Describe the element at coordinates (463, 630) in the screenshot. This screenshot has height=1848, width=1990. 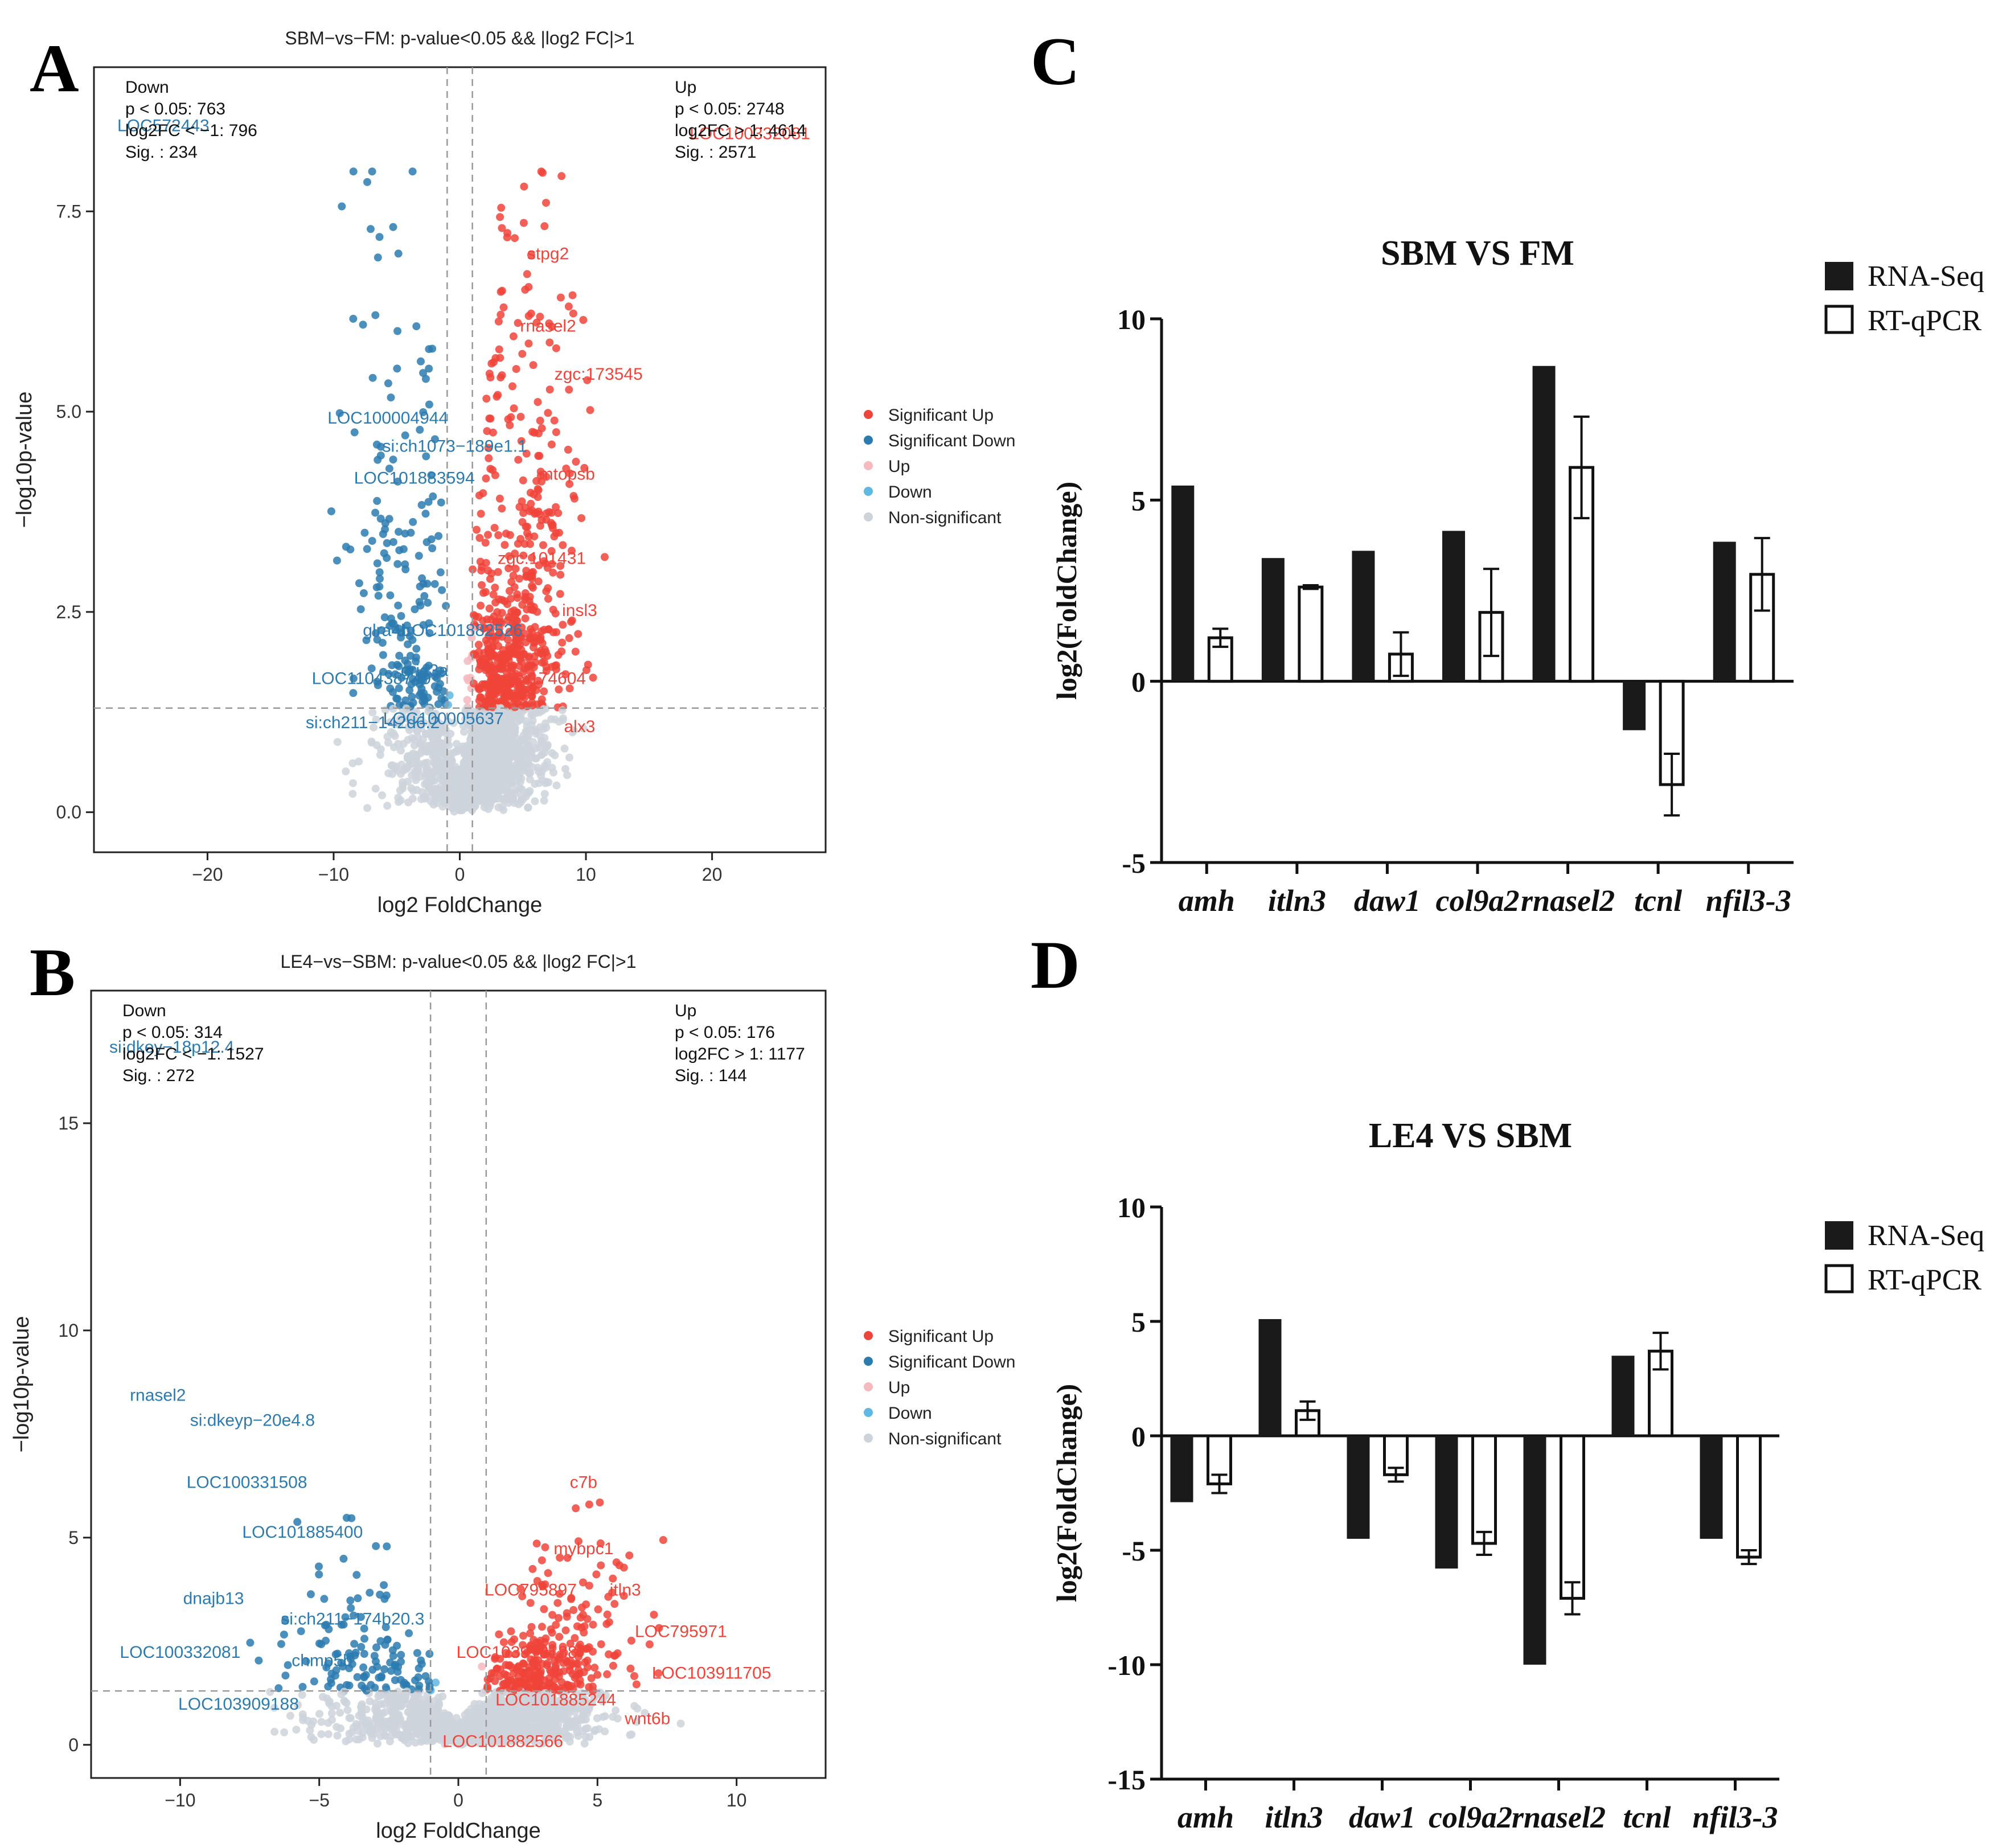
I see `gene-label-down: LOC101882526` at that location.